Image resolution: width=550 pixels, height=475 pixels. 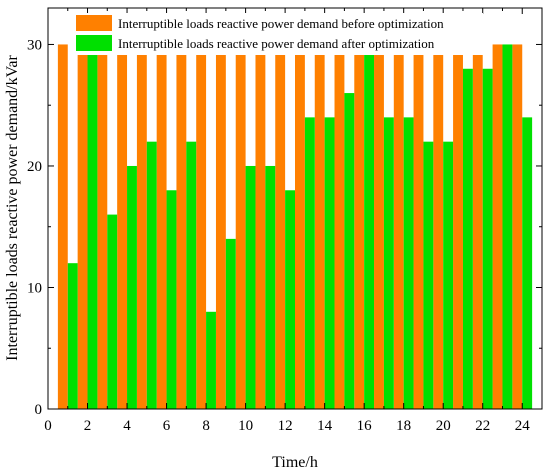 What do you see at coordinates (94, 43) in the screenshot?
I see `legend-swatch-after` at bounding box center [94, 43].